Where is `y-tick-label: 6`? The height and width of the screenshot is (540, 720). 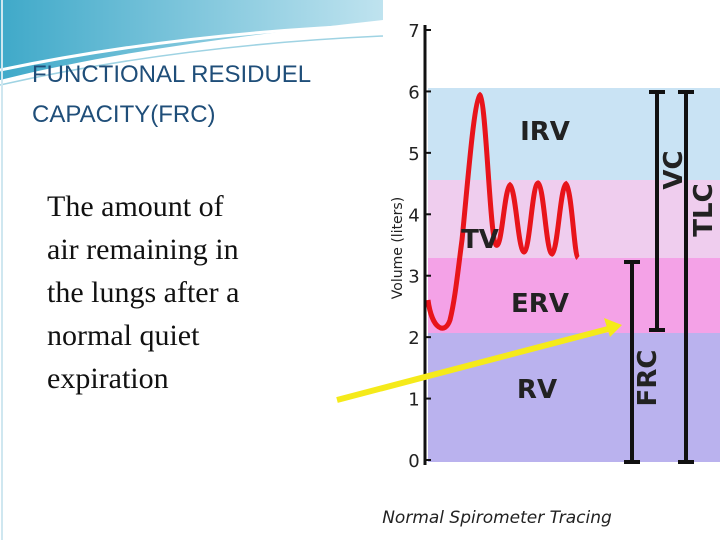 y-tick-label: 6 is located at coordinates (413, 92).